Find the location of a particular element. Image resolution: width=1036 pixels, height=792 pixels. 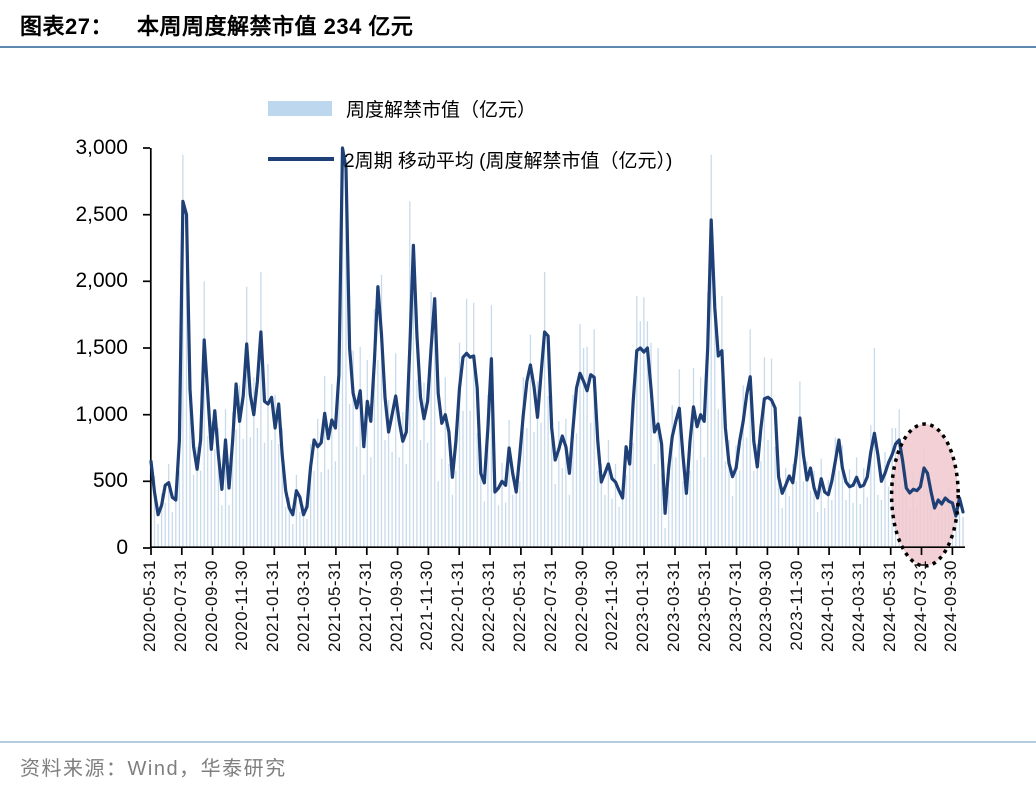

y-tick-label: 1,500 is located at coordinates (101, 347).